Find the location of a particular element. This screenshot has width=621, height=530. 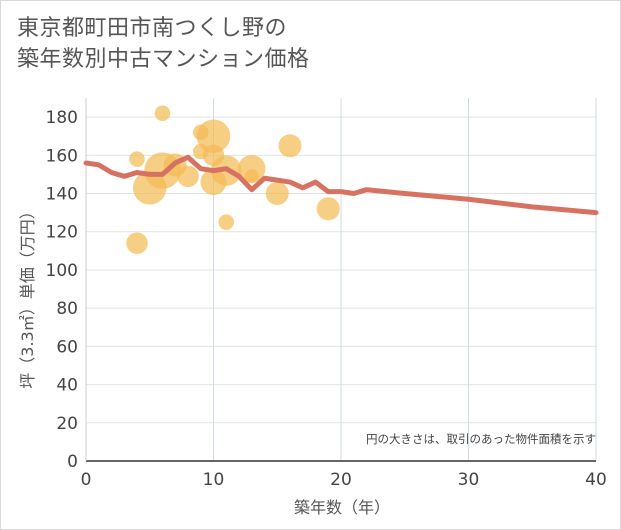

trend-line is located at coordinates (341, 185).